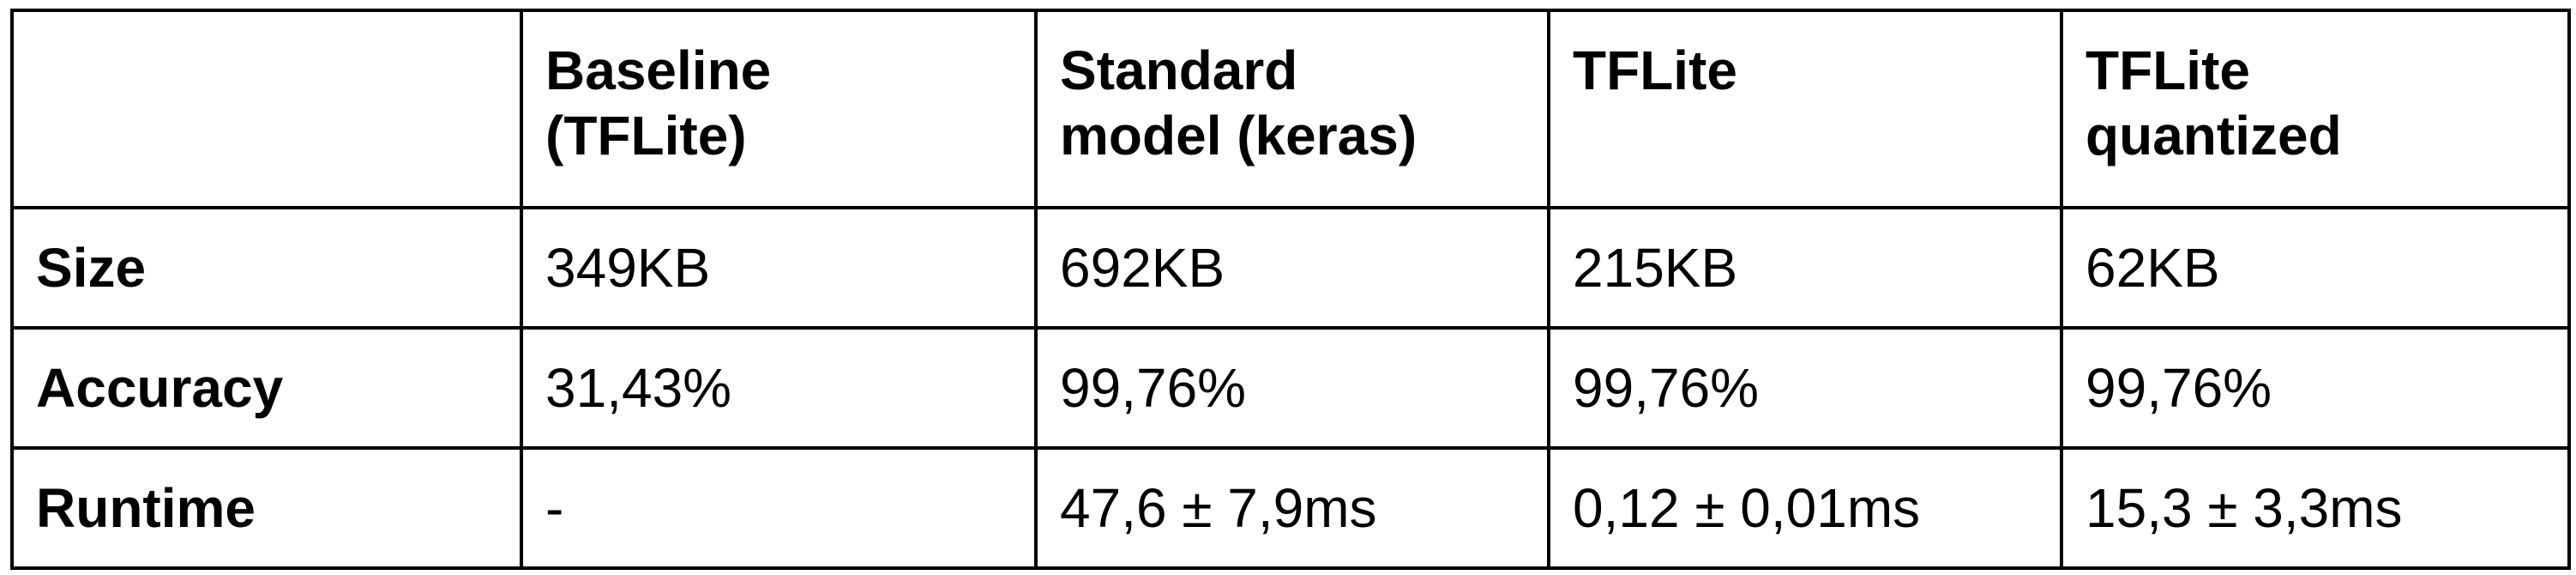 This screenshot has height=575, width=2576. What do you see at coordinates (646, 135) in the screenshot?
I see `column-header-line: (TFLite)` at bounding box center [646, 135].